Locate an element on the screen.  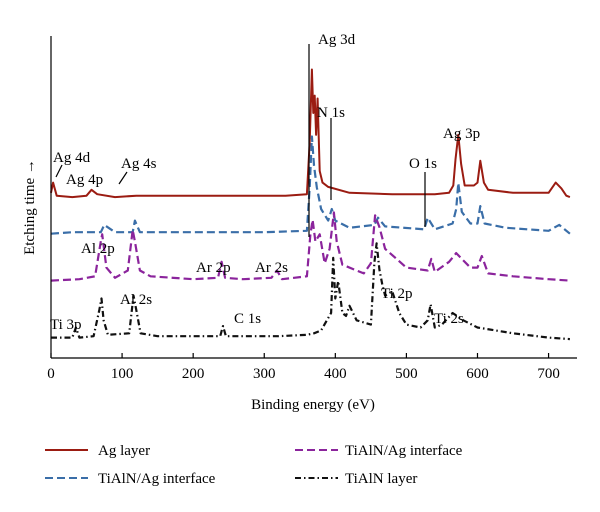
annotation-ag3p: Ag 3p is located at coordinates (461, 134).